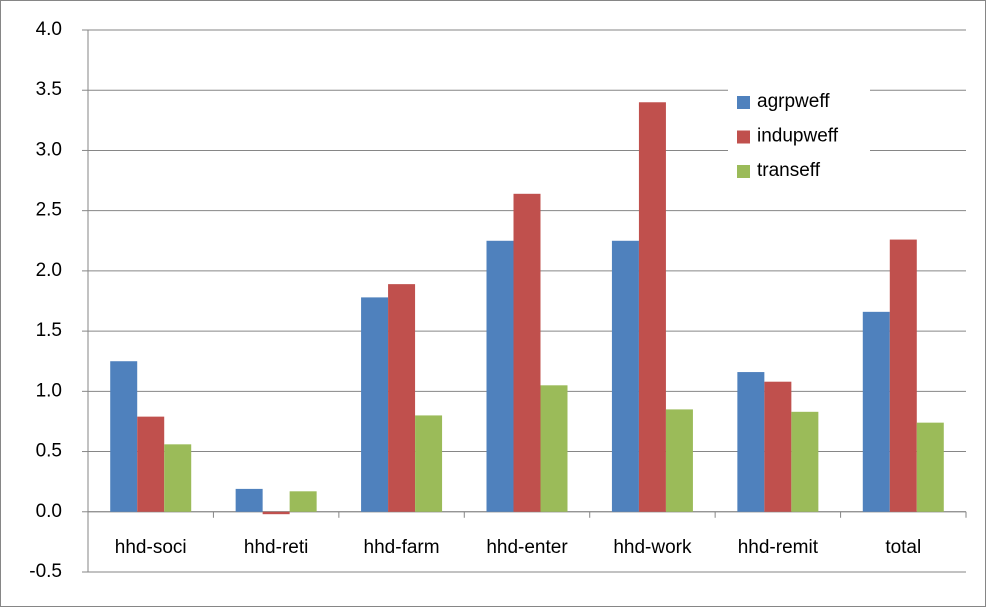 The height and width of the screenshot is (608, 987). I want to click on x-tick-label: hhd-farm, so click(402, 547).